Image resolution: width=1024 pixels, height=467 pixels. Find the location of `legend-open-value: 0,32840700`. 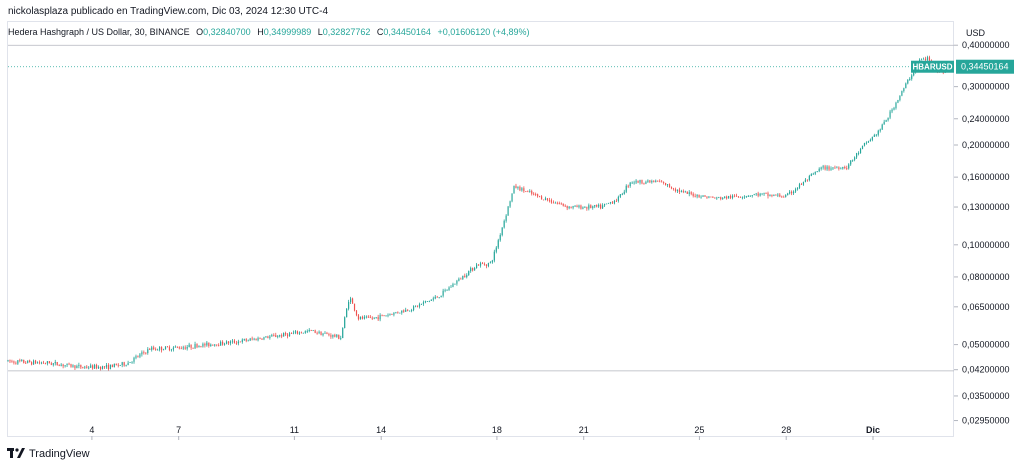

legend-open-value: 0,32840700 is located at coordinates (227, 32).